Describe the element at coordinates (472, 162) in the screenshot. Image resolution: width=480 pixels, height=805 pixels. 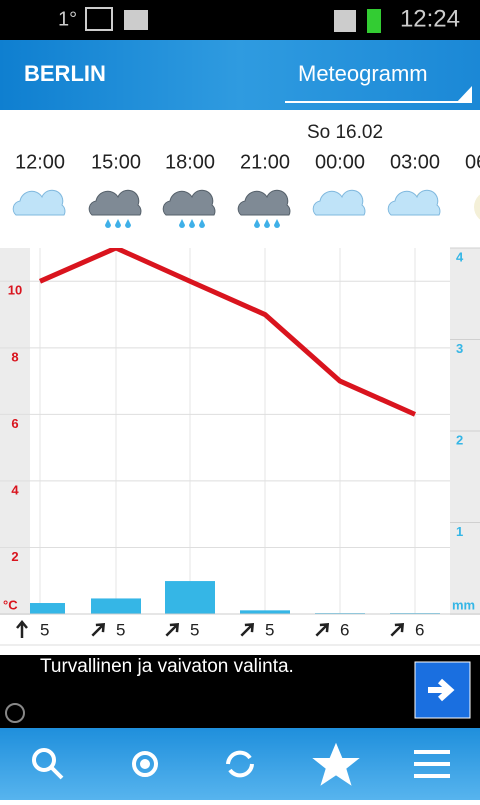
I see `time-label: 06:00` at that location.